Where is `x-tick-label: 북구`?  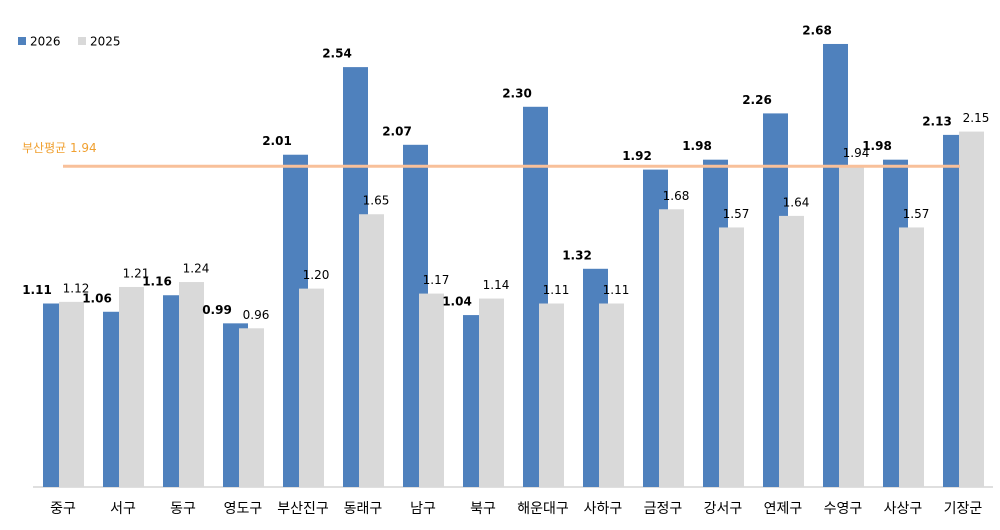 x-tick-label: 북구 is located at coordinates (483, 509).